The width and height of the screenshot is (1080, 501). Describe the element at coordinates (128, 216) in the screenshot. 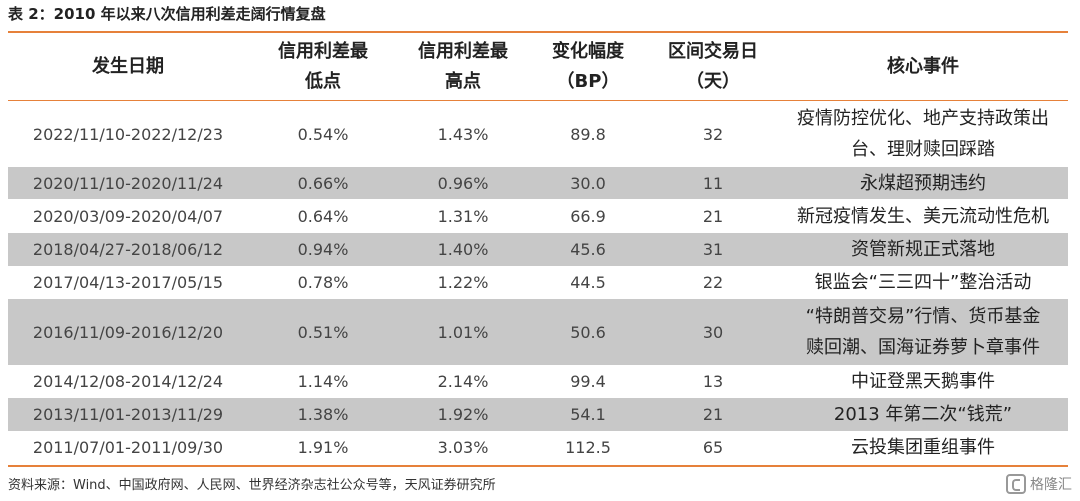

I see `cell-date: 2020/03/09-2020/04/07` at that location.